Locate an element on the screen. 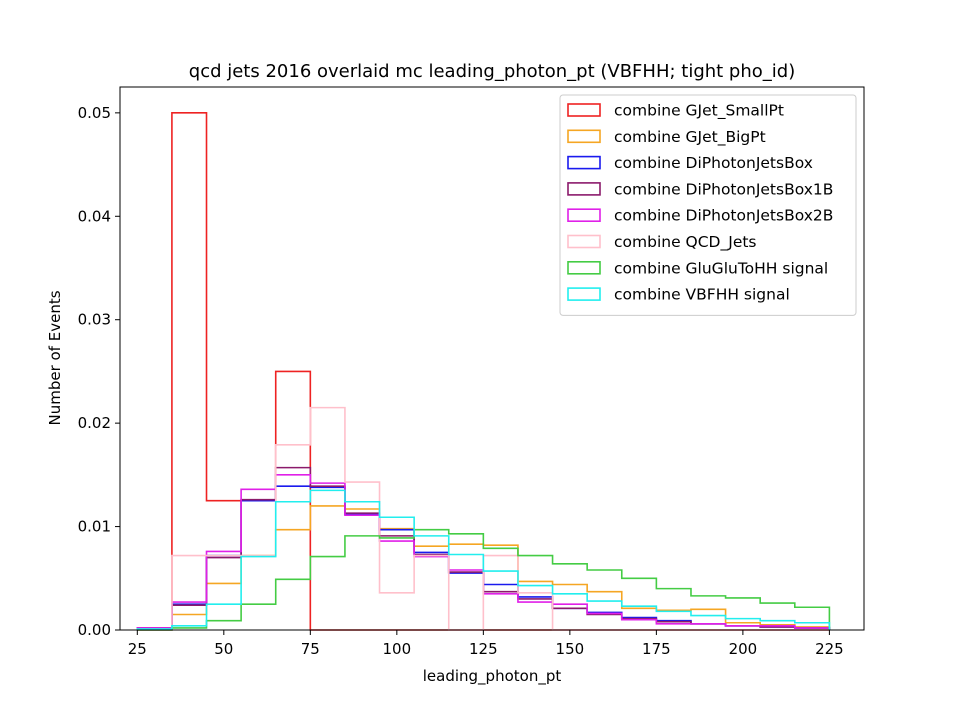 This screenshot has width=960, height=720. x-tick-label: 125 is located at coordinates (483, 649).